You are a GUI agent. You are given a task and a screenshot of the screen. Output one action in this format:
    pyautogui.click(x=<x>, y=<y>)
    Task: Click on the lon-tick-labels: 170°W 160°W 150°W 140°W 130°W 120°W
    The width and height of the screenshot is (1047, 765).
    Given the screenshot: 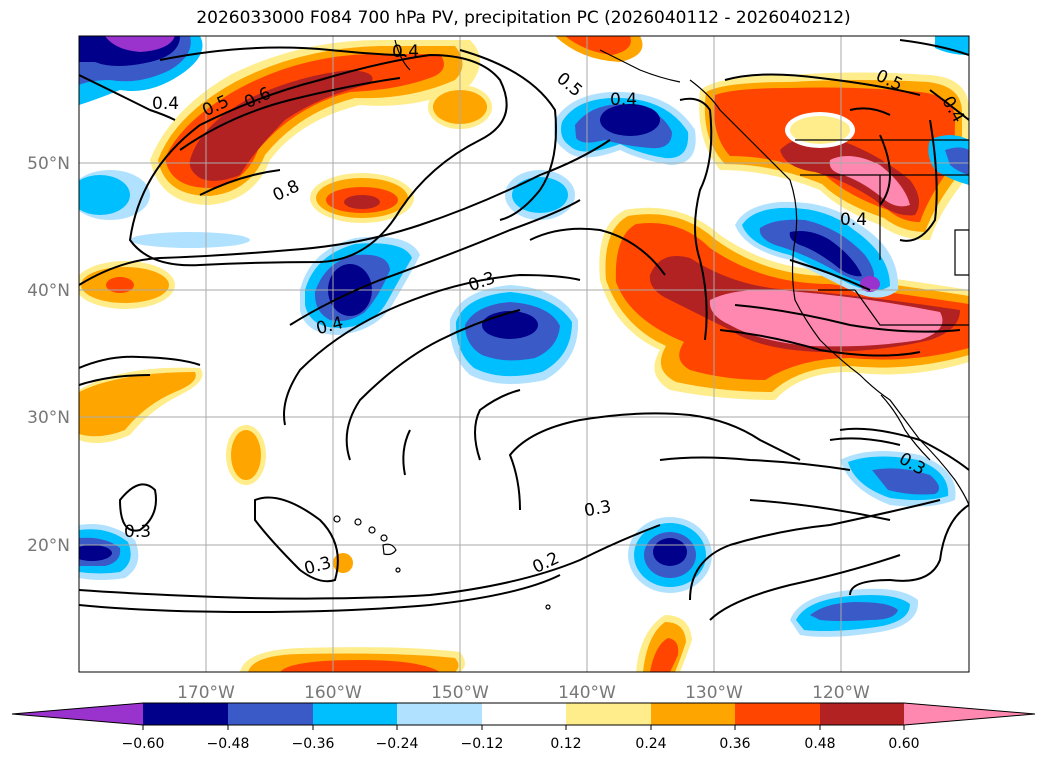 What is the action you would take?
    pyautogui.click(x=523, y=693)
    